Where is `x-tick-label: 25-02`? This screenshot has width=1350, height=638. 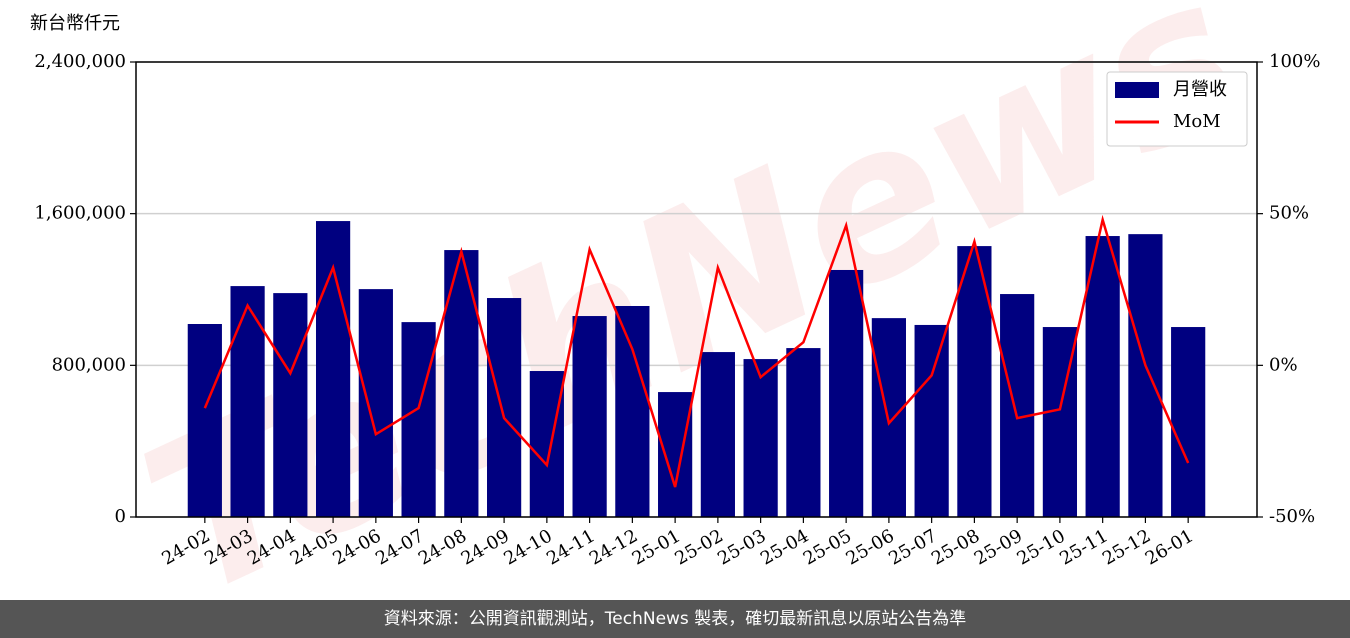 x-tick-label: 25-02 is located at coordinates (698, 547).